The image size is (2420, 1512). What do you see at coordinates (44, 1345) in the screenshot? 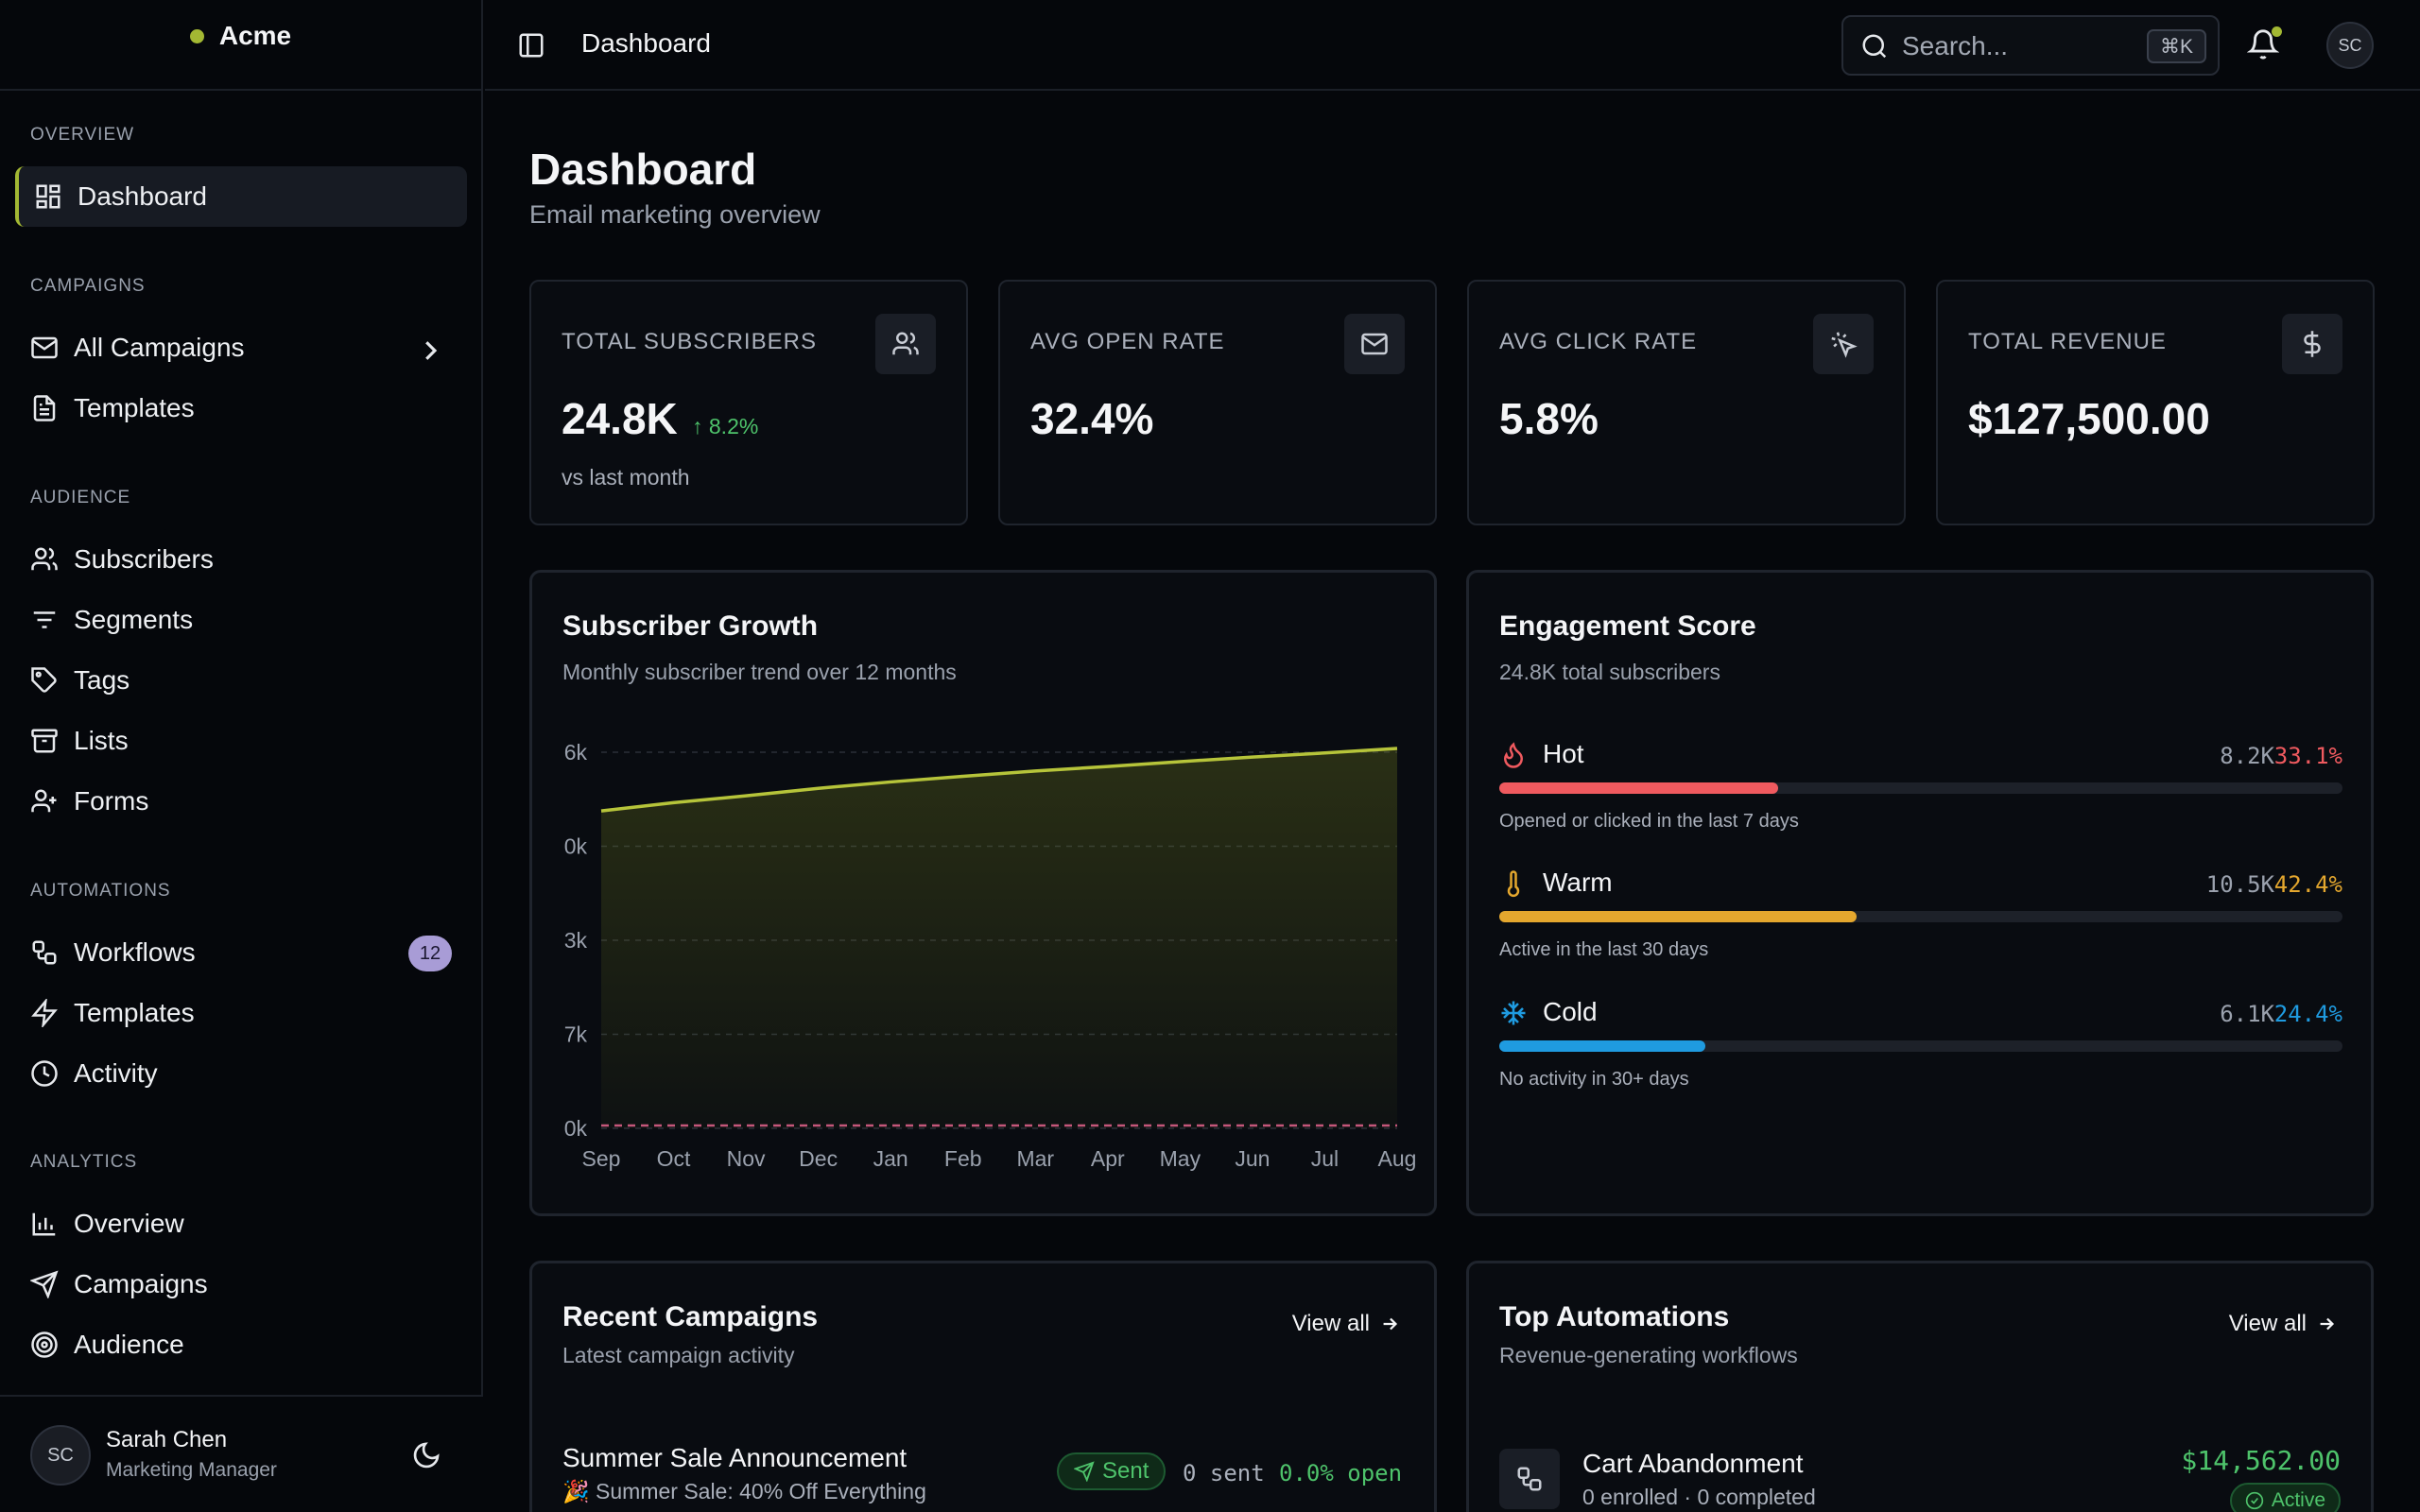
I see `target-icon` at bounding box center [44, 1345].